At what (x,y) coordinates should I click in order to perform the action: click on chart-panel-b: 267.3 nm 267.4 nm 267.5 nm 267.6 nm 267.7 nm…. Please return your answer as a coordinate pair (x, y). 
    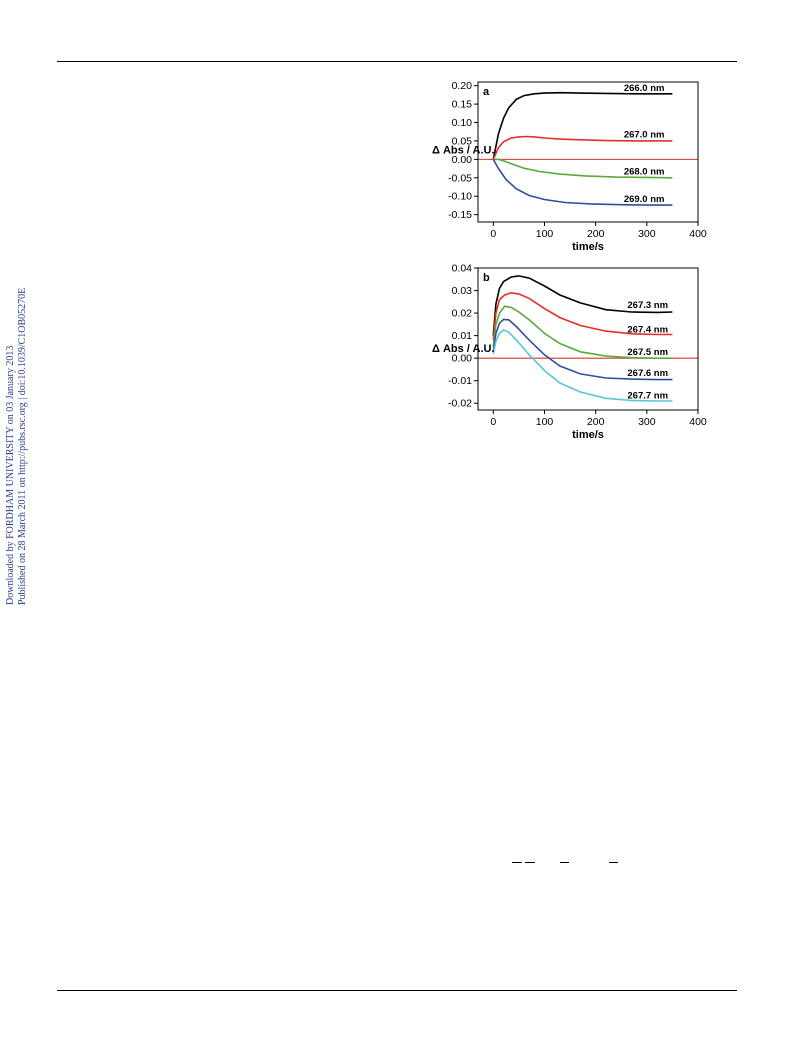
    Looking at the image, I should click on (569, 352).